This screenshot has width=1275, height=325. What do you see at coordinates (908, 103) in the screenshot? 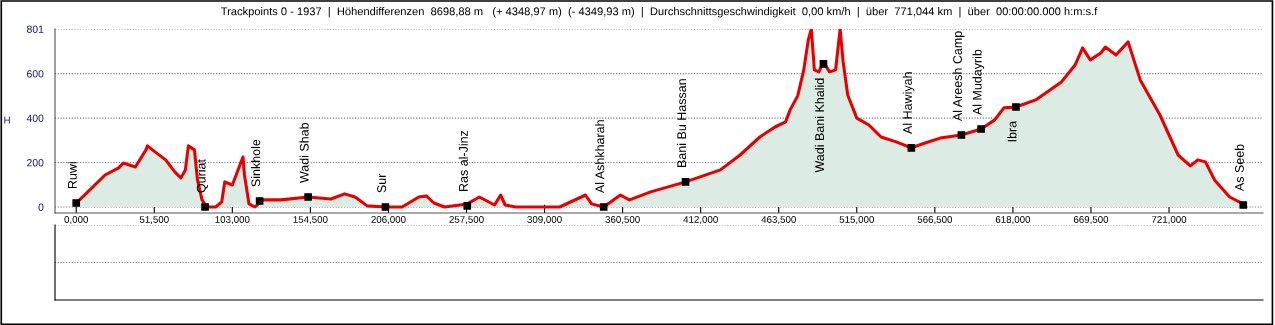
I see `annotation: Al Hawiyah` at bounding box center [908, 103].